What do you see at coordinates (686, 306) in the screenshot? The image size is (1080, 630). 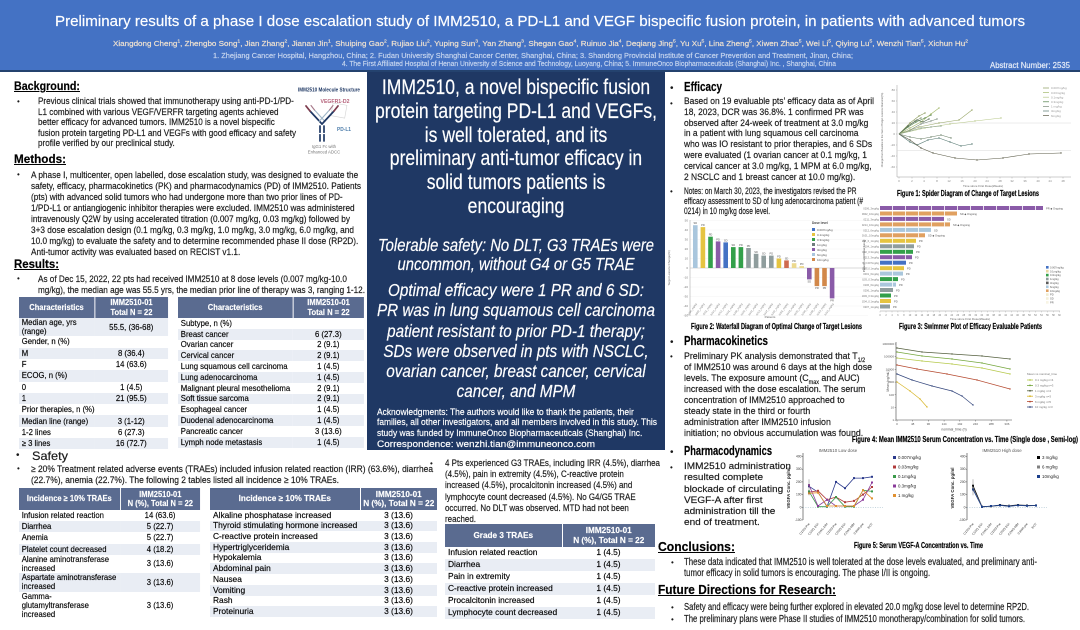 I see `svg-text: -40` at bounding box center [686, 306].